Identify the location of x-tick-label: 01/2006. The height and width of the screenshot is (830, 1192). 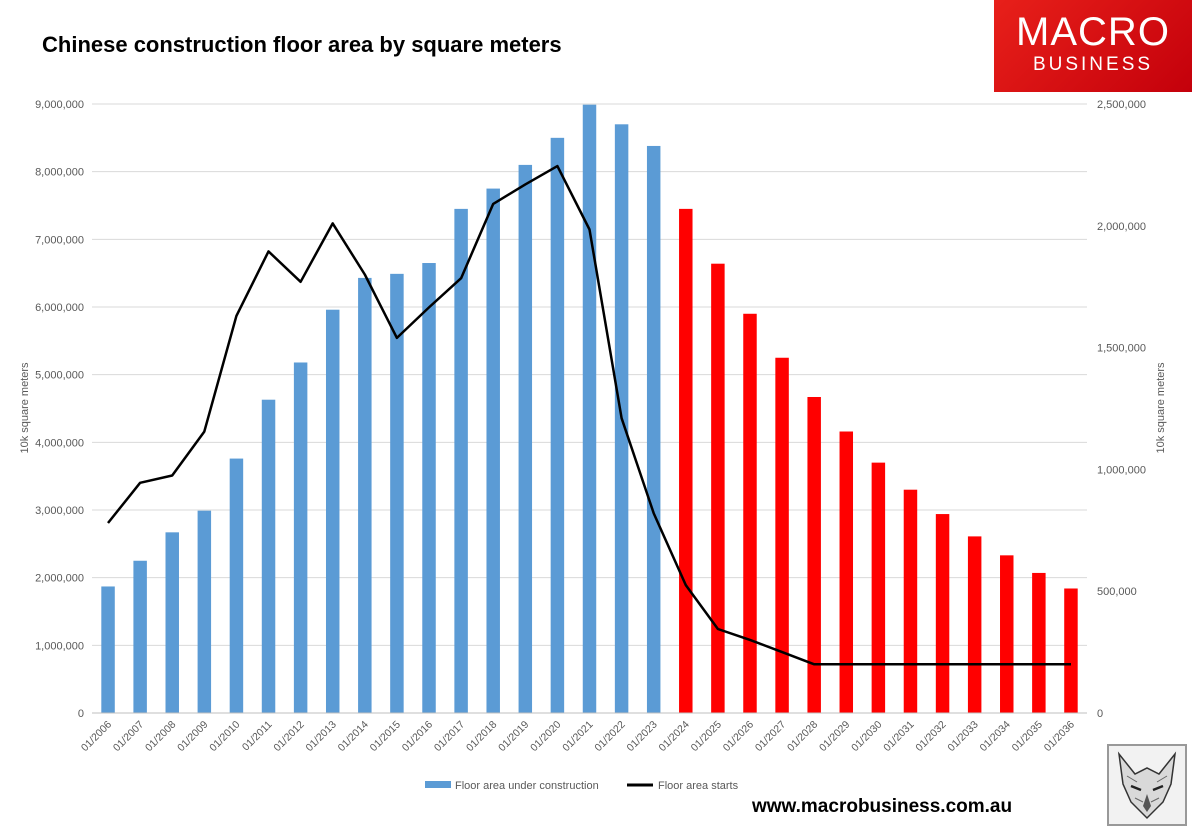
(96, 736).